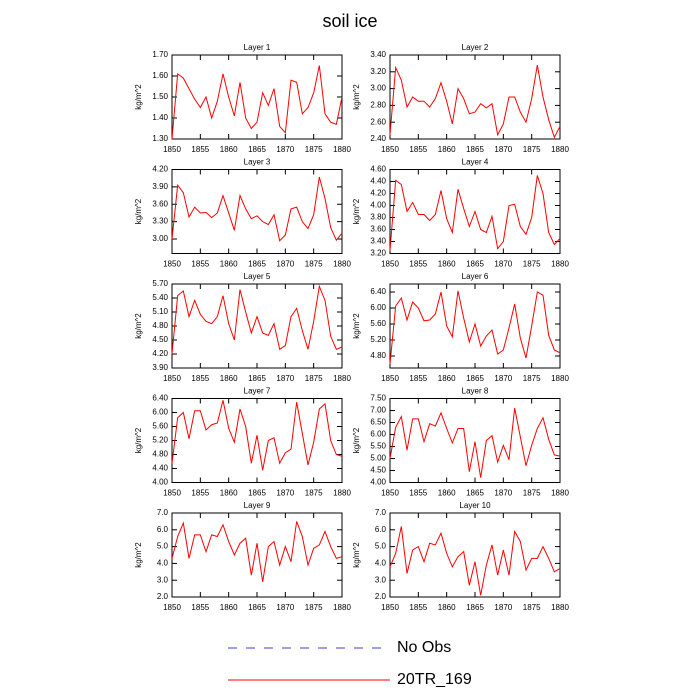 Image resolution: width=700 pixels, height=700 pixels. What do you see at coordinates (381, 596) in the screenshot?
I see `y-tick-label: 2.0` at bounding box center [381, 596].